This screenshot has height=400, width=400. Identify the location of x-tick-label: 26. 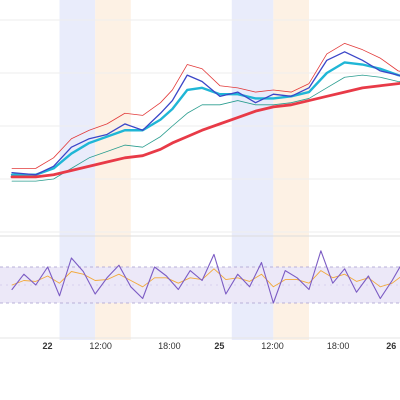
(391, 346).